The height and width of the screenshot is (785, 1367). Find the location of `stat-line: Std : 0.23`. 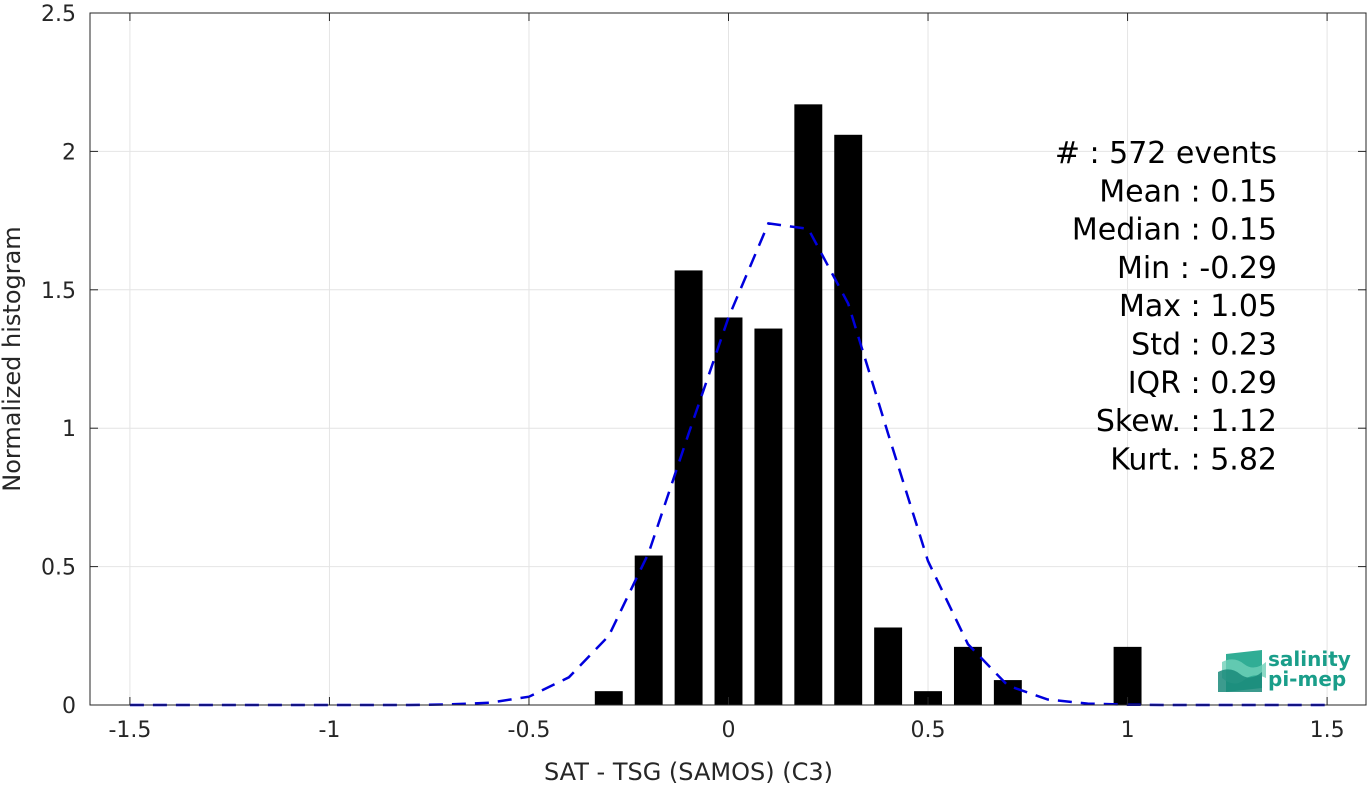

stat-line: Std : 0.23 is located at coordinates (1204, 345).